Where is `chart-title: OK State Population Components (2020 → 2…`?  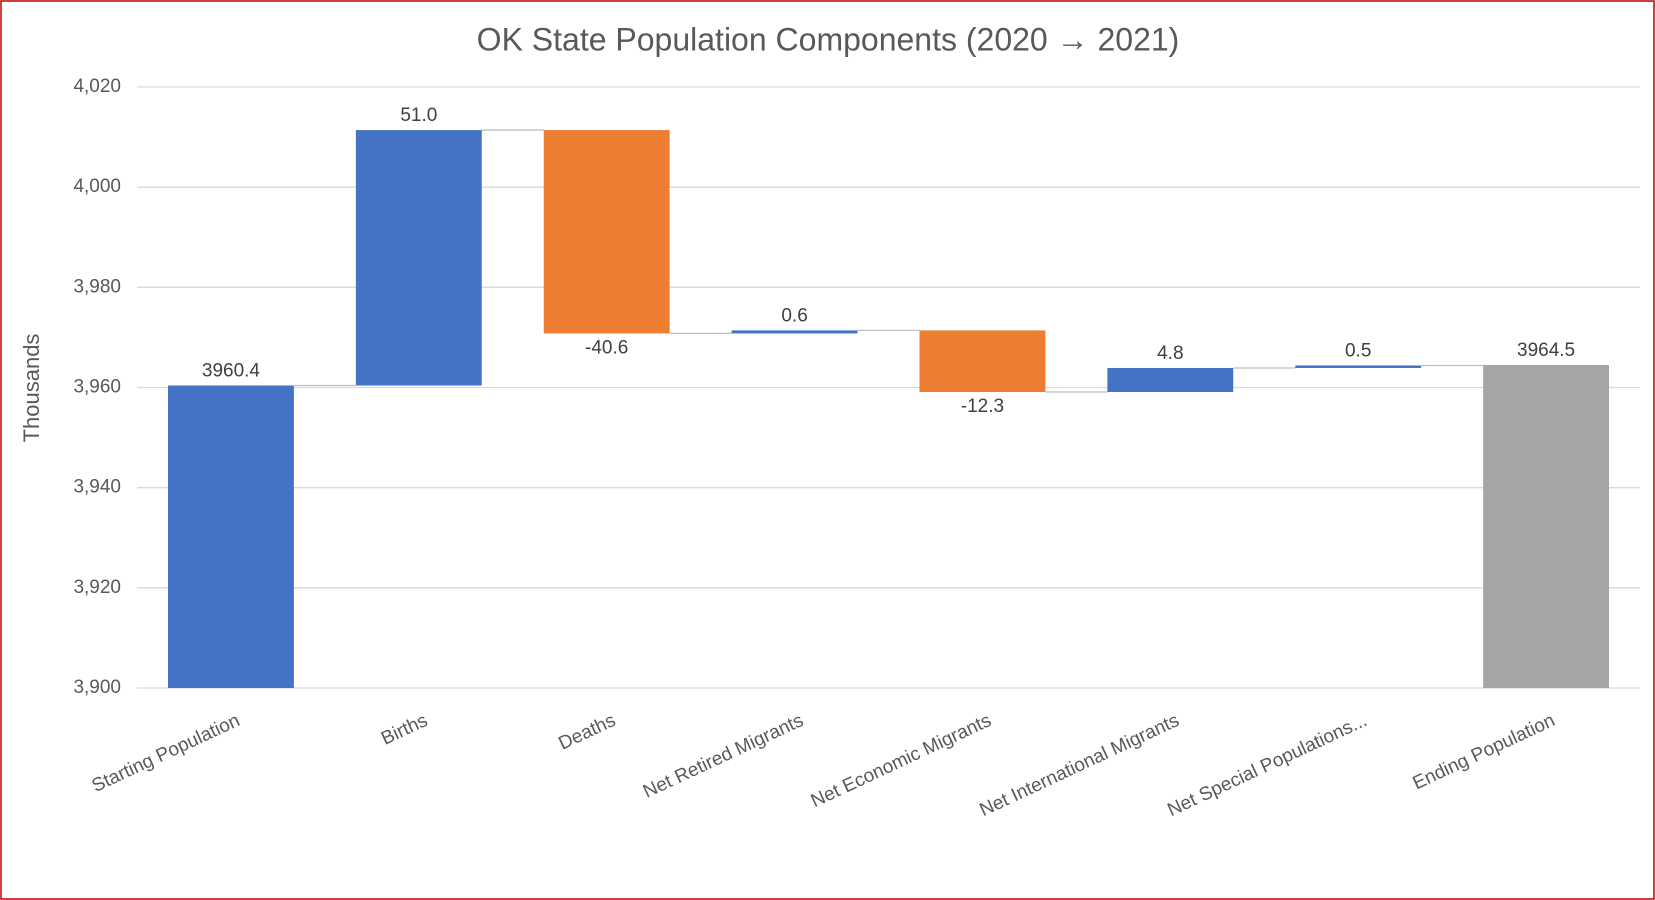 chart-title: OK State Population Components (2020 → 2… is located at coordinates (828, 39).